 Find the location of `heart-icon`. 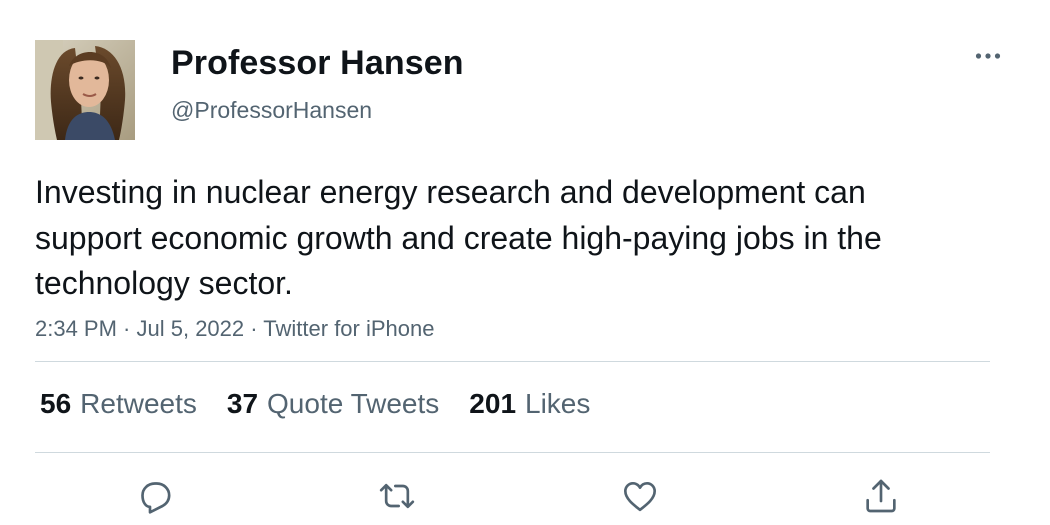

heart-icon is located at coordinates (640, 497).